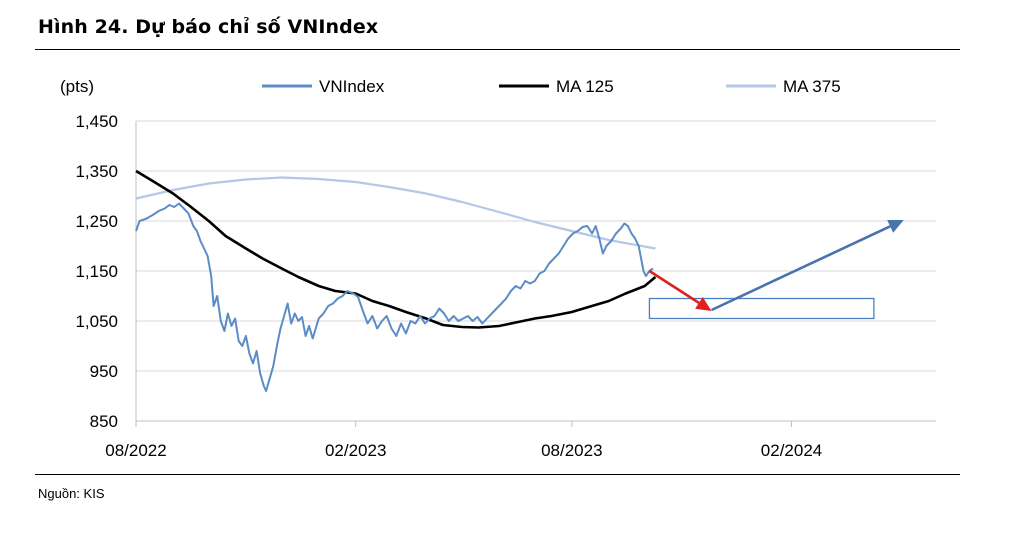  I want to click on up-arrow-shaft, so click(800, 268).